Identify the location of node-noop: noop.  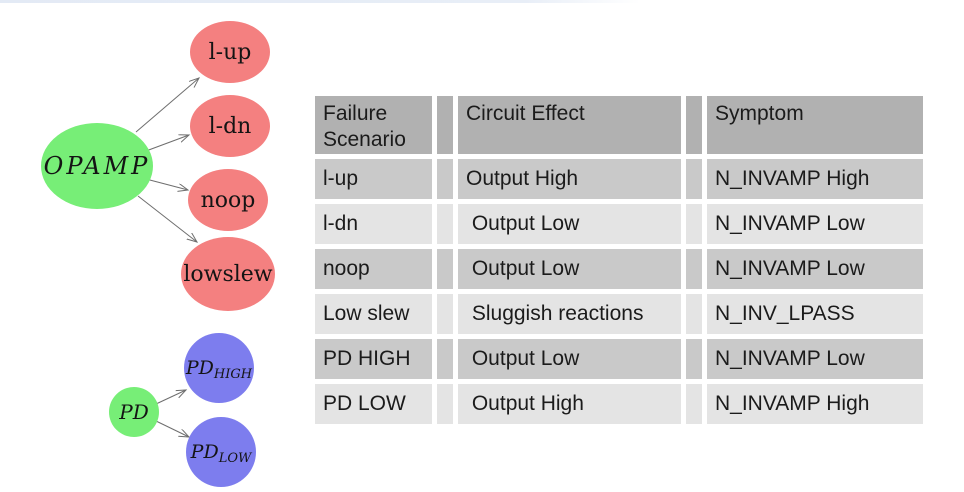
(228, 200).